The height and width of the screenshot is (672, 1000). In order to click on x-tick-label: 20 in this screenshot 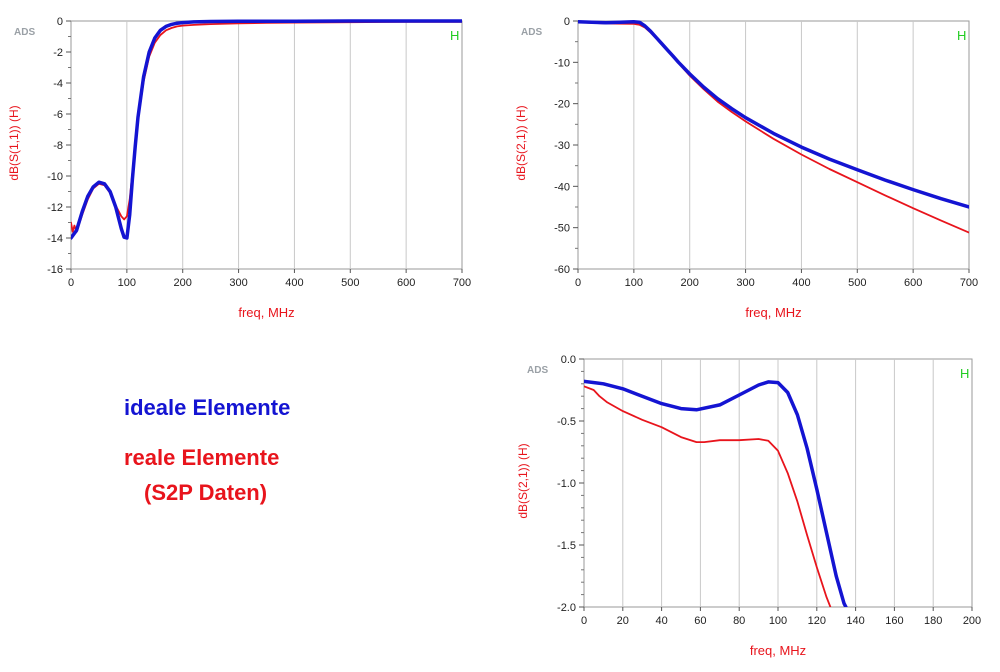, I will do `click(623, 621)`.